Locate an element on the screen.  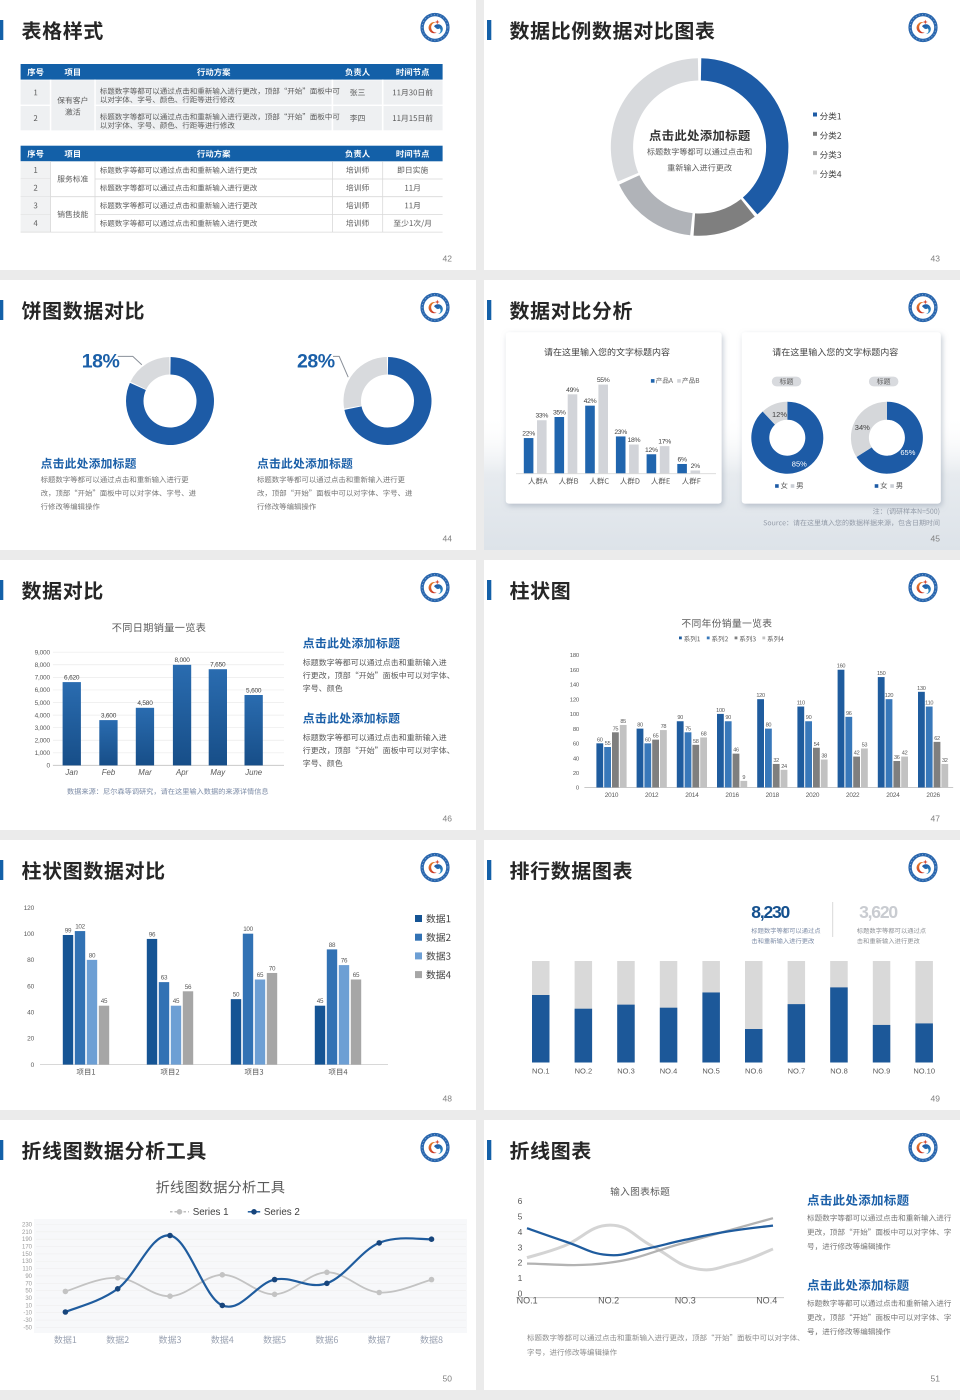
svg-text: 23% is located at coordinates (620, 432).